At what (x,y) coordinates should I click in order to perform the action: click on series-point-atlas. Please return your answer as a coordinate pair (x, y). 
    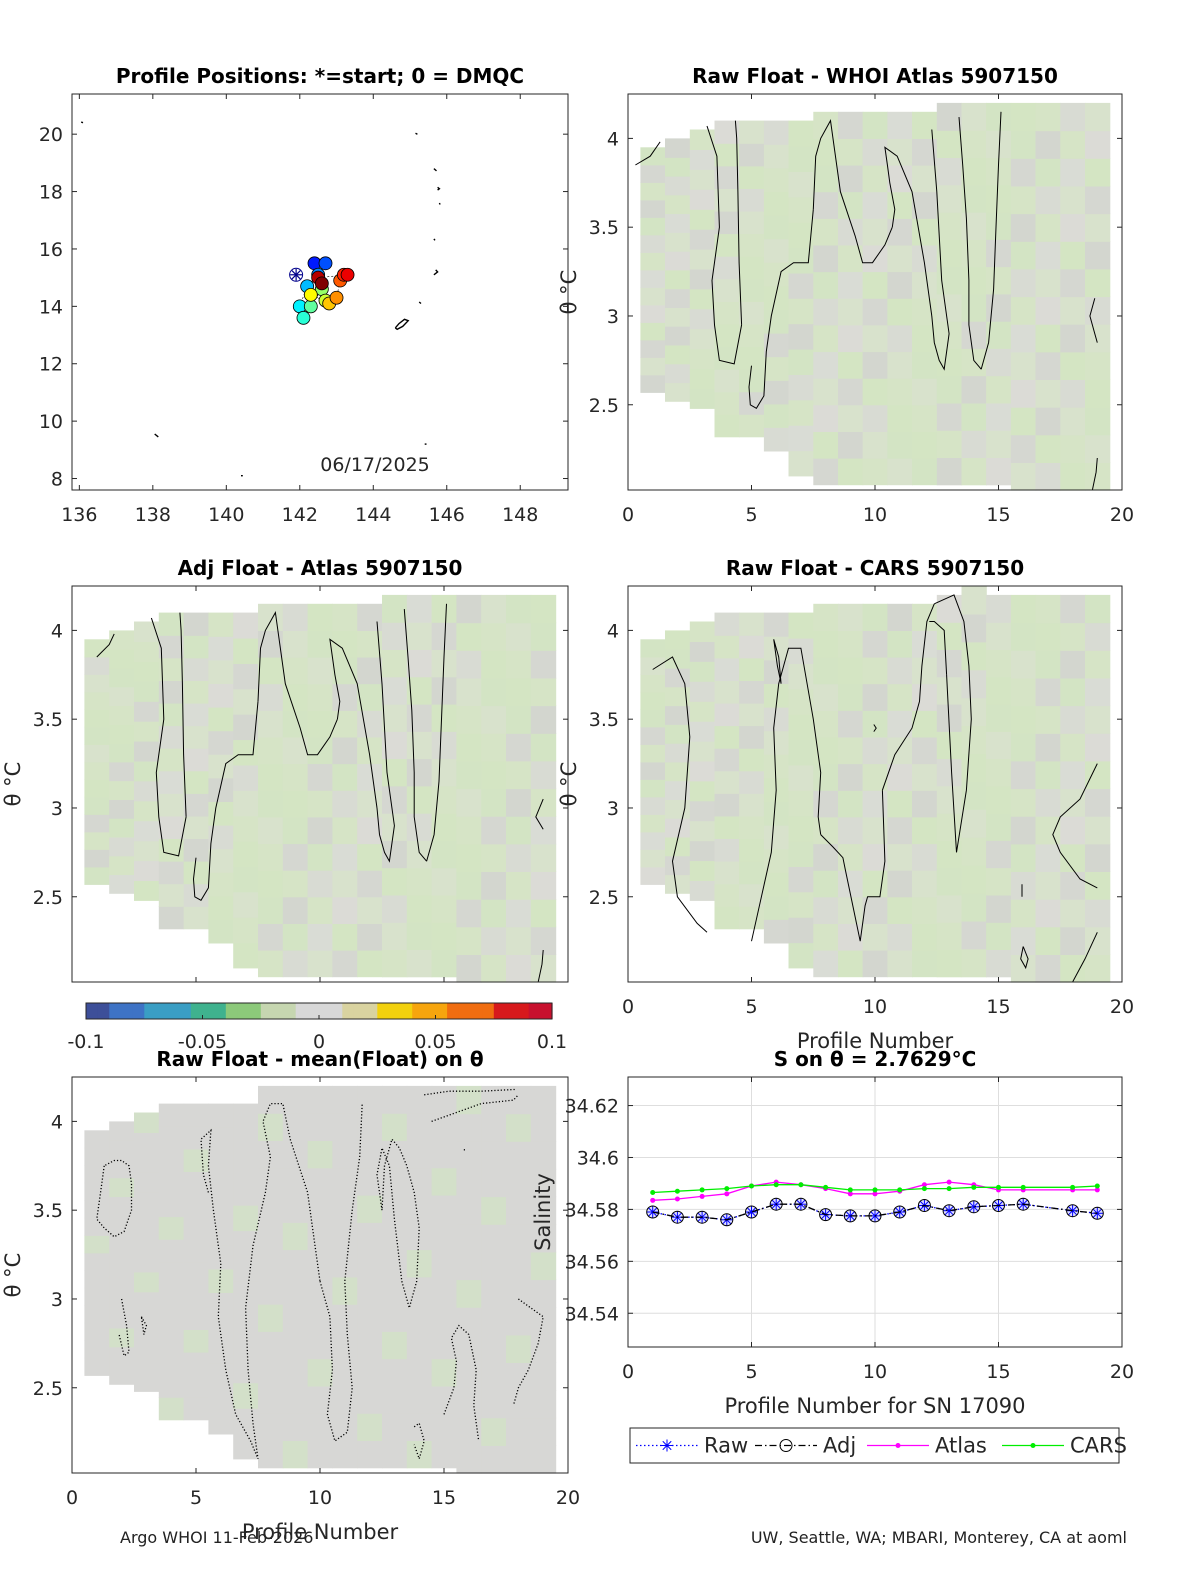
    Looking at the image, I should click on (850, 1194).